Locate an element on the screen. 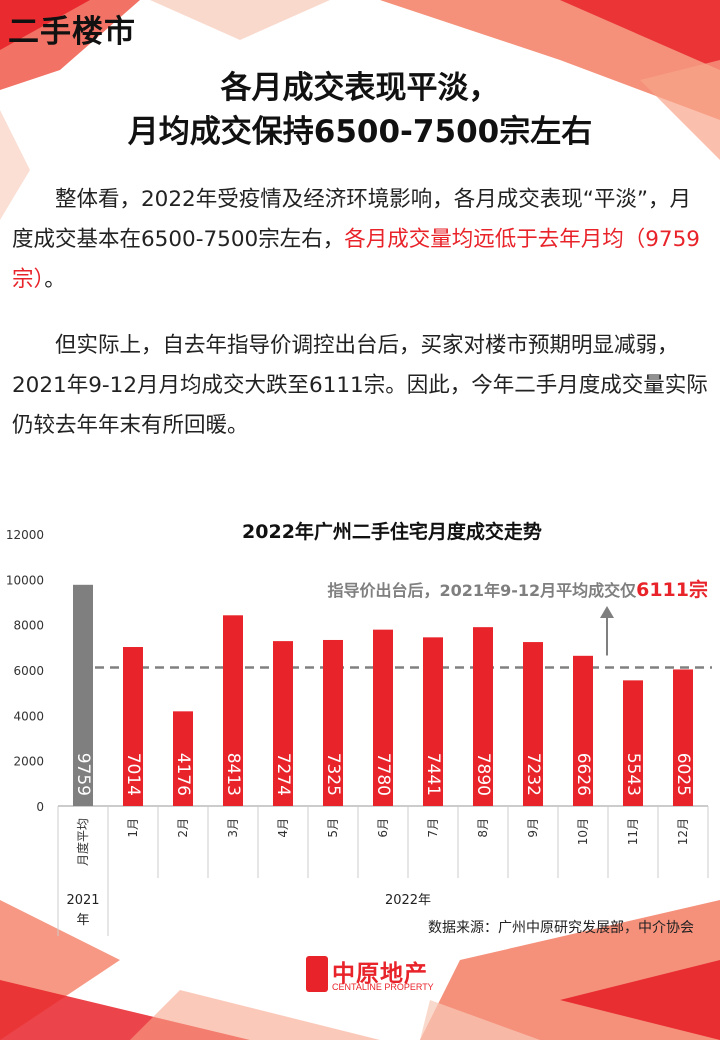 Image resolution: width=720 pixels, height=1040 pixels. y-tick-label: 8000 is located at coordinates (28, 626).